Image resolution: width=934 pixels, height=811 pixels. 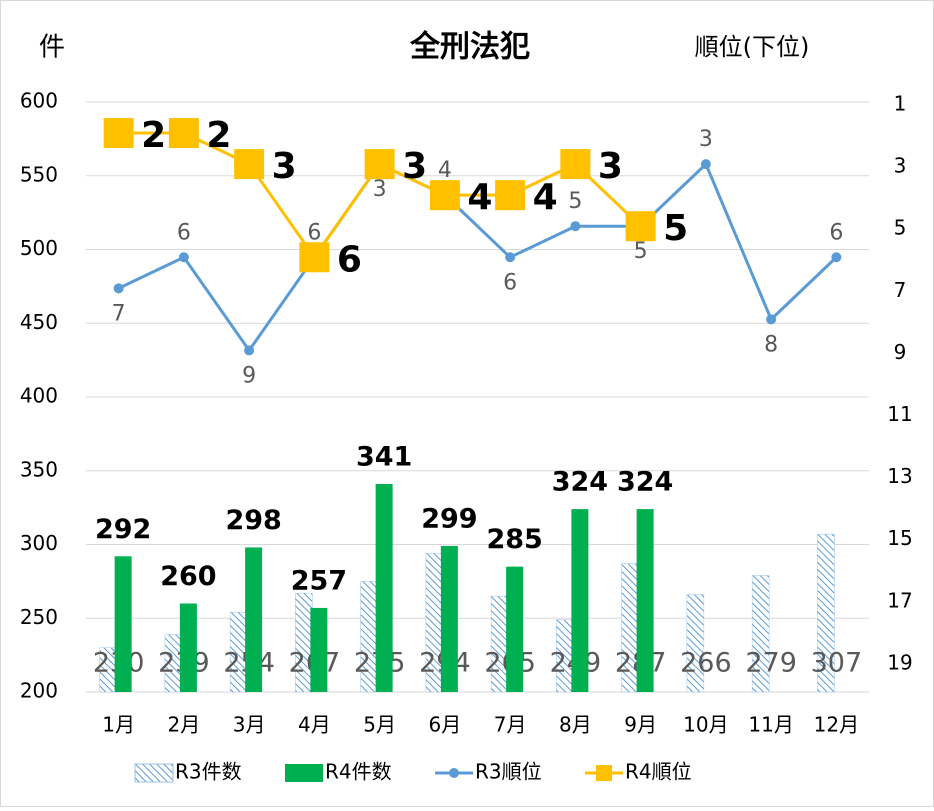 What do you see at coordinates (249, 375) in the screenshot?
I see `data-label: 9` at bounding box center [249, 375].